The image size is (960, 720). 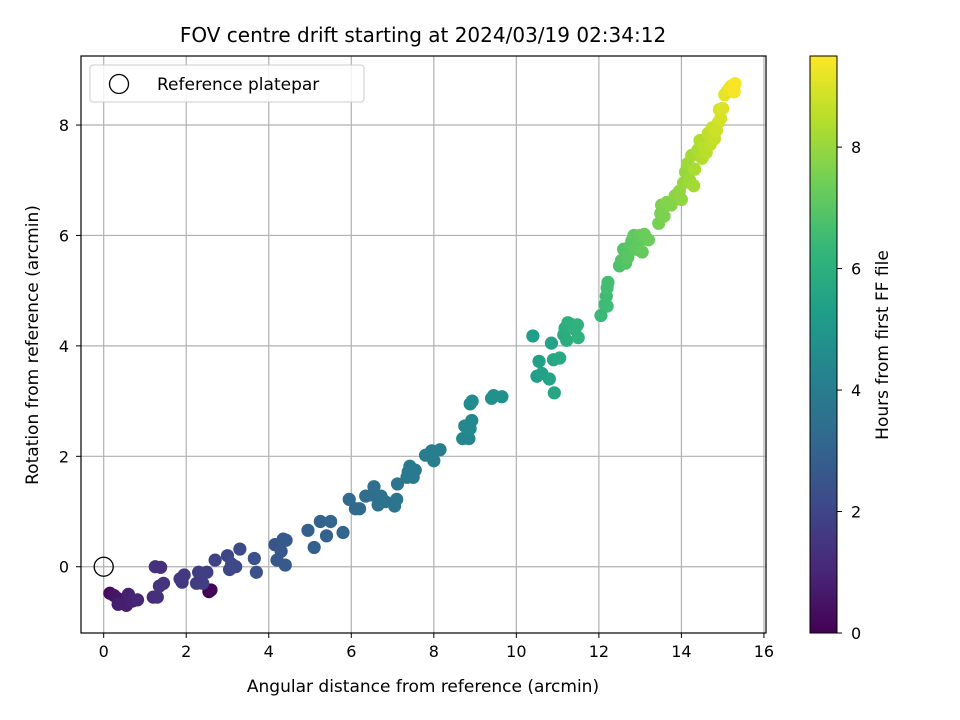 I want to click on x-tick-label: 8, so click(x=434, y=651).